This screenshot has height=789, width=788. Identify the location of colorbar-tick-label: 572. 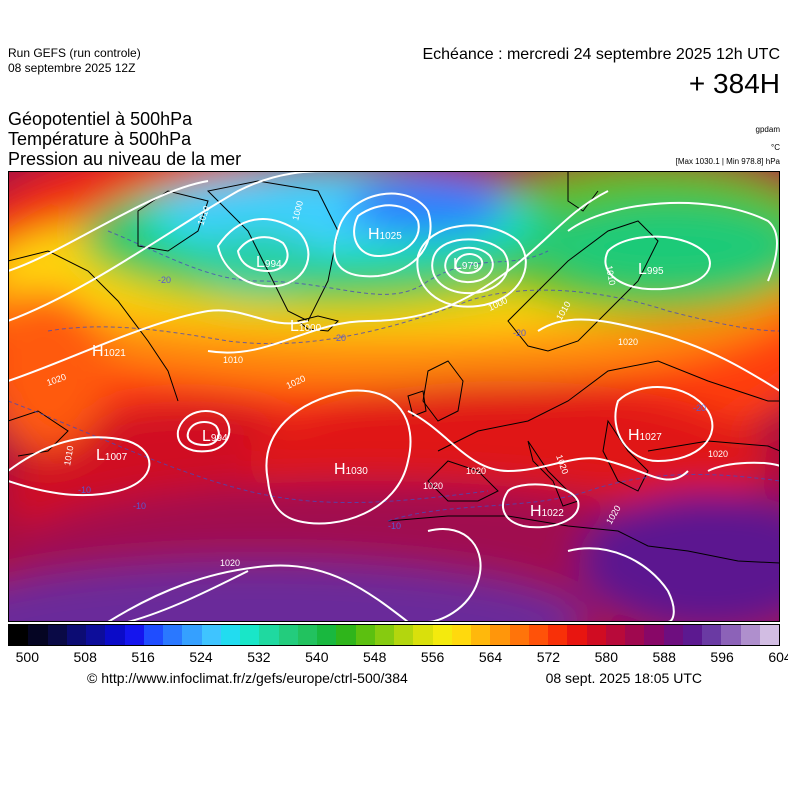
(548, 657).